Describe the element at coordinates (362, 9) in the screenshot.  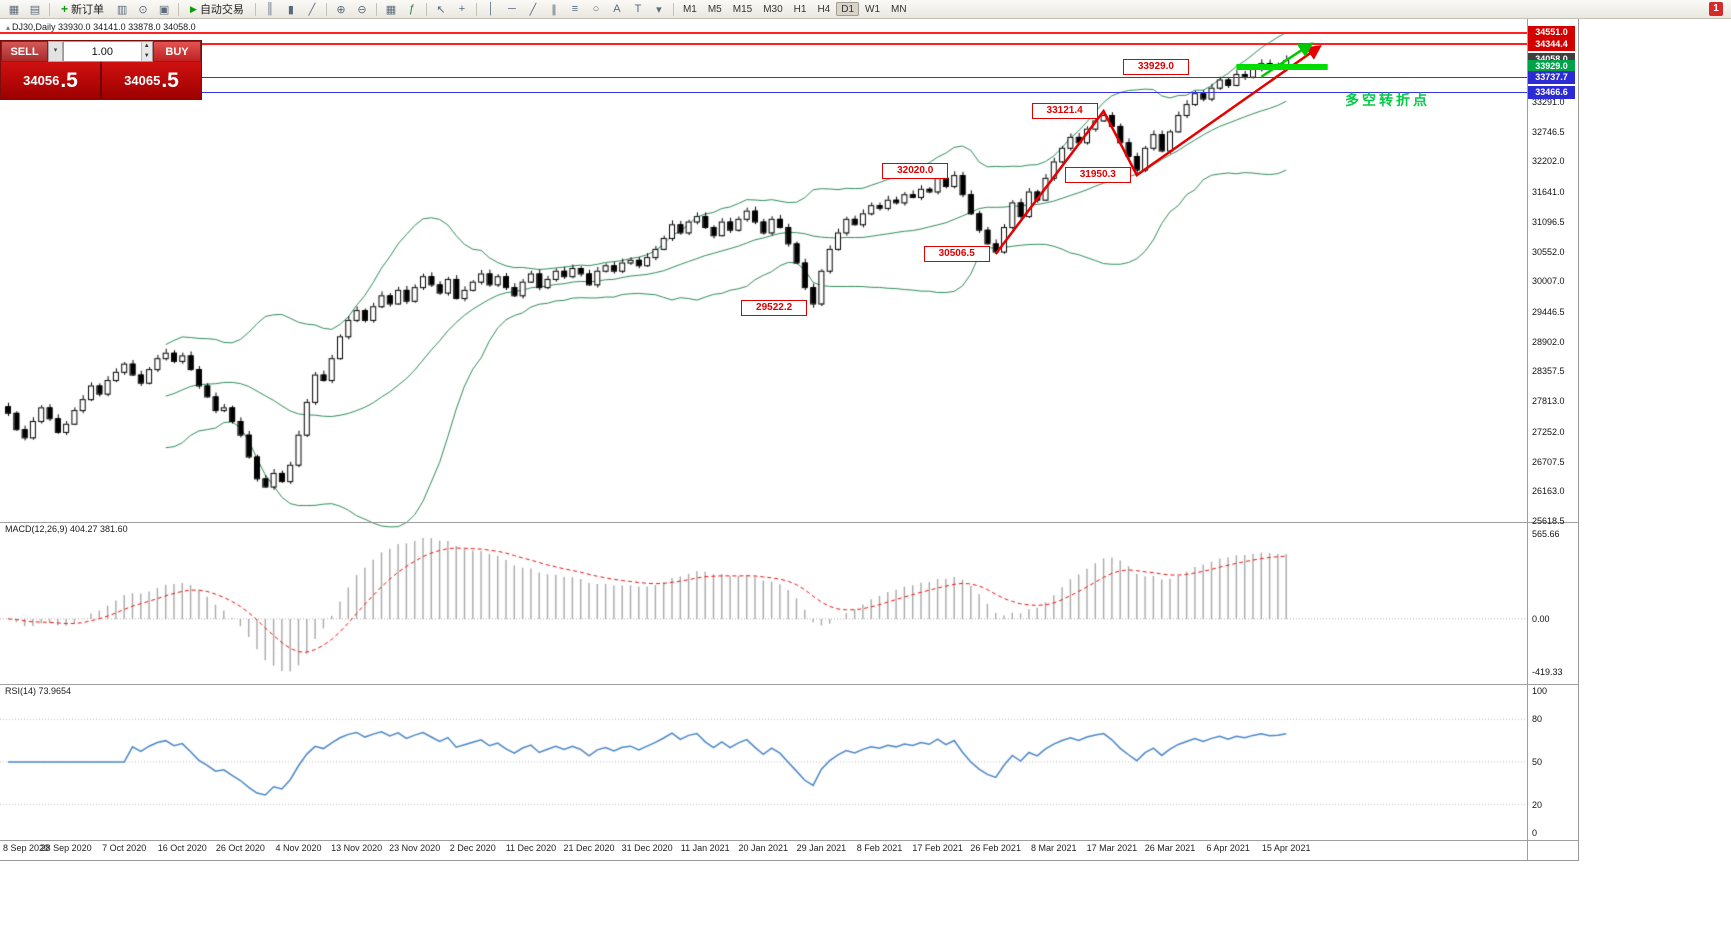
I see `zoom-out-icon: ⊖` at that location.